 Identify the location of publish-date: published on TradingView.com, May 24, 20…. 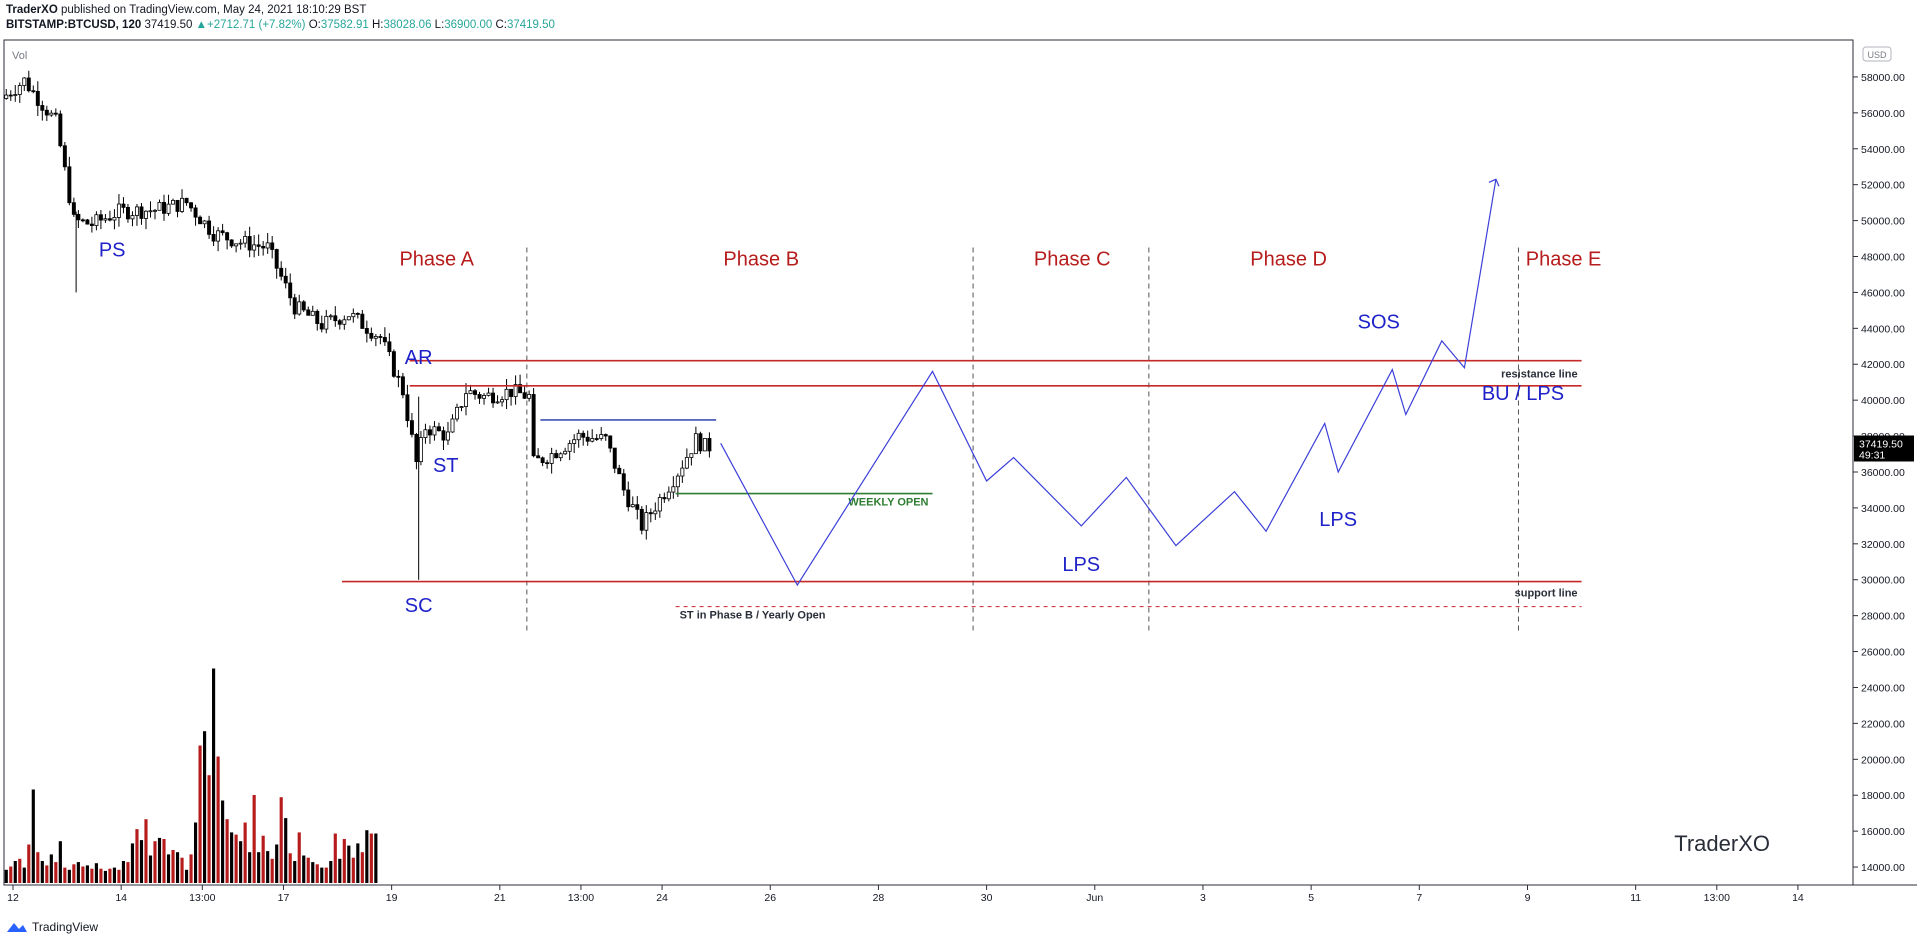
(213, 10).